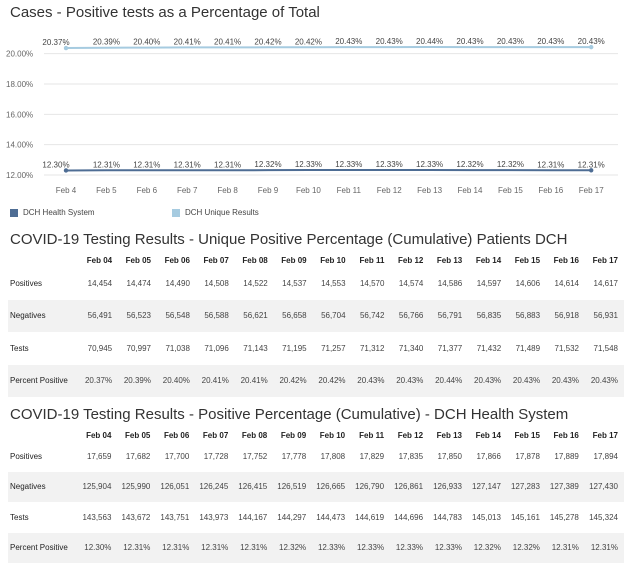 The height and width of the screenshot is (563, 624). I want to click on row-header: Negatives, so click(43, 316).